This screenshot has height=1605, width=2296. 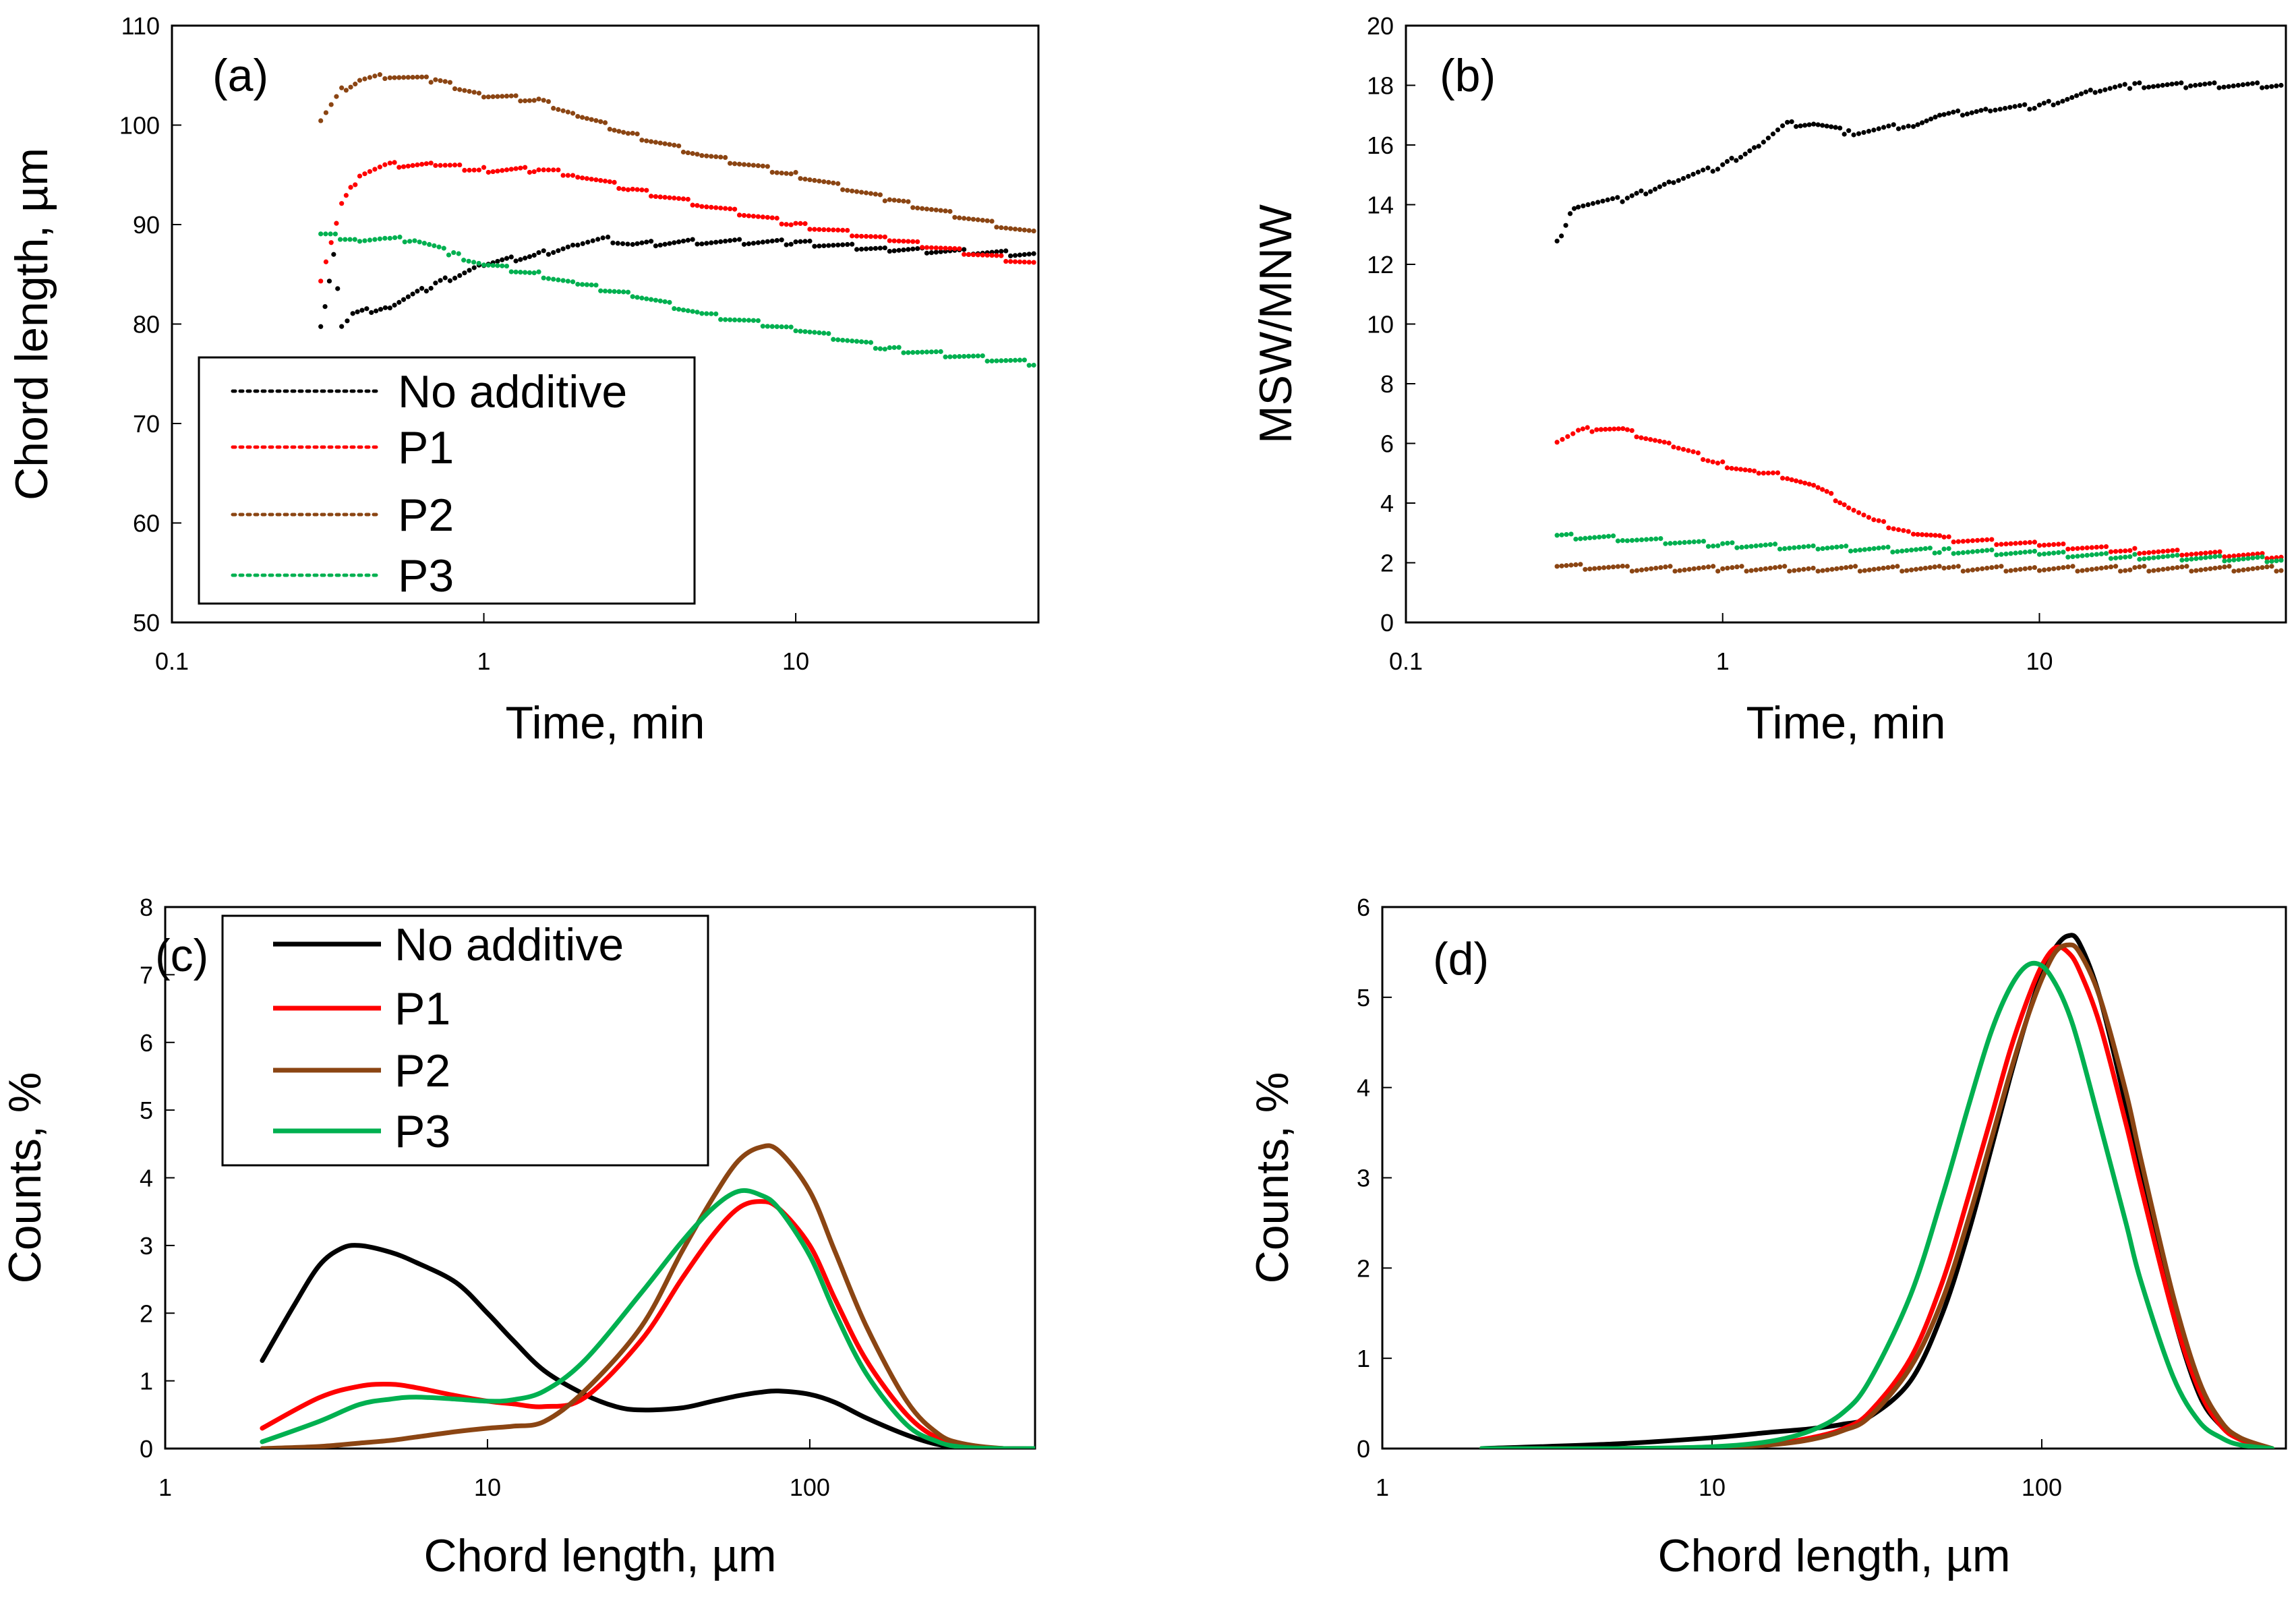 I want to click on y-tick-label: 110, so click(x=140, y=26).